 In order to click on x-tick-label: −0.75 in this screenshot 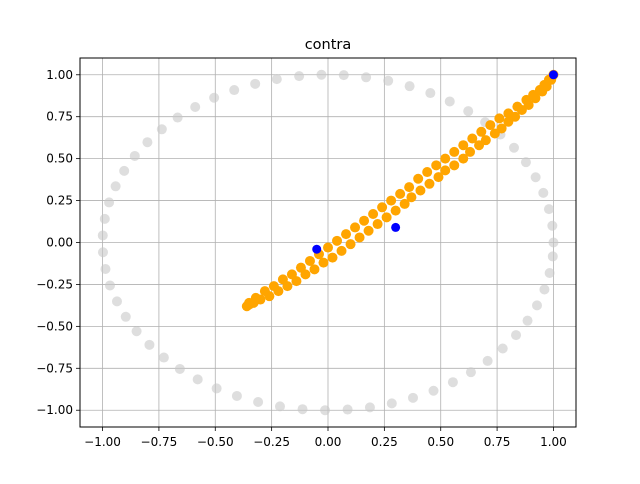, I will do `click(159, 442)`.